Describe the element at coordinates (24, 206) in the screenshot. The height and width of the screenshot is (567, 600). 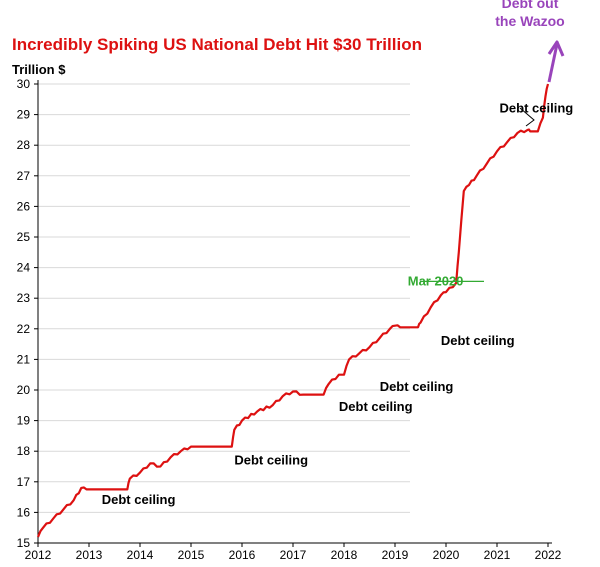
I see `y-tick-label: 26` at that location.